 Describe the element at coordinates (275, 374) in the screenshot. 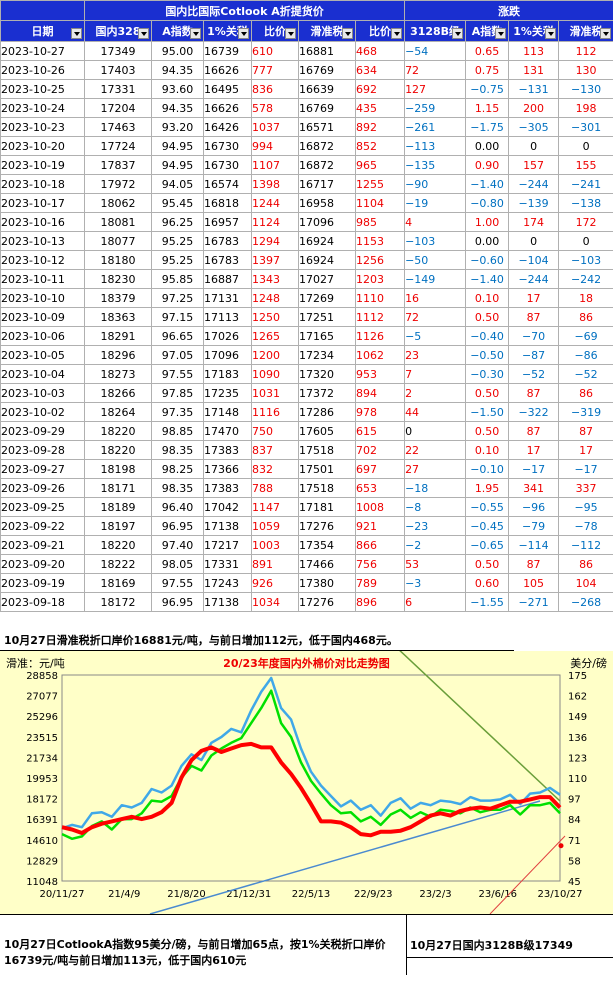

I see `table-cell-r1: 1090` at that location.